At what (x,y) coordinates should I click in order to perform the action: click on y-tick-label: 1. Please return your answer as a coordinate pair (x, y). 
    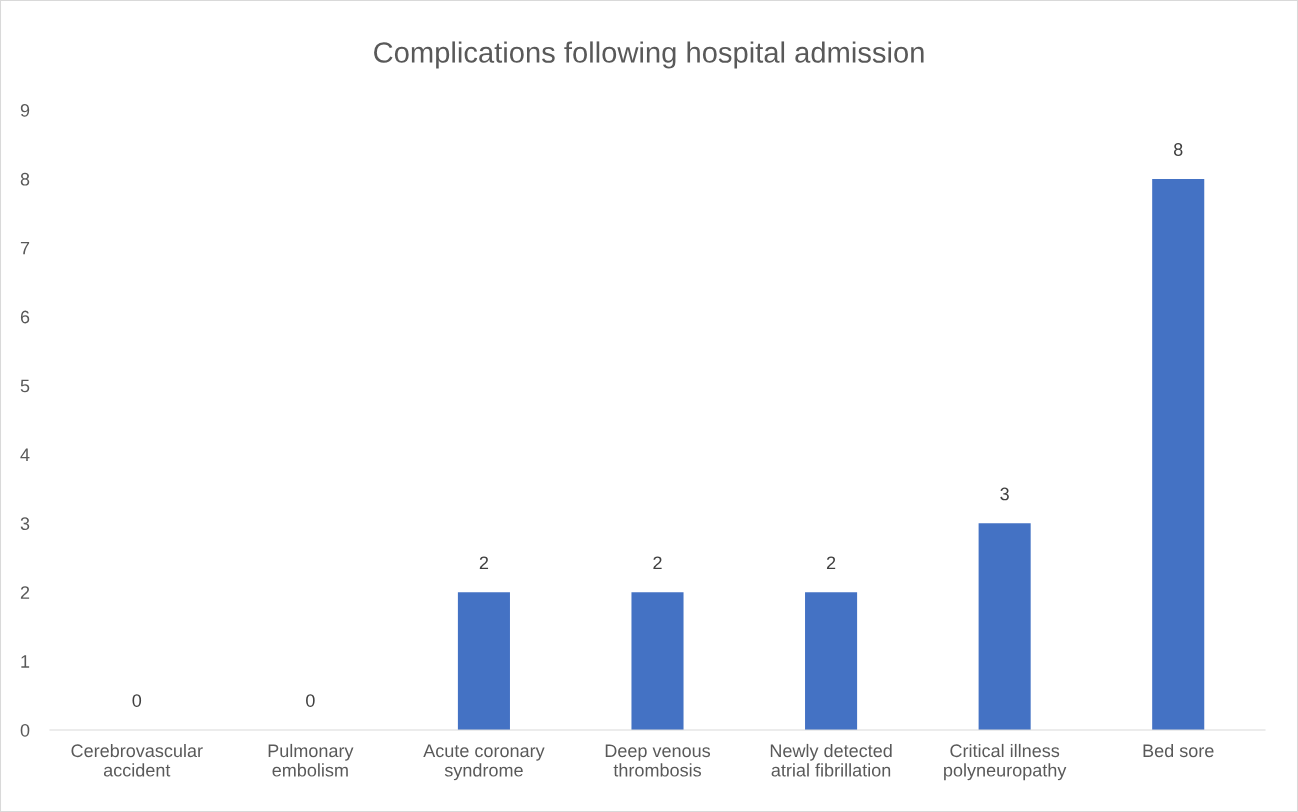
    Looking at the image, I should click on (25, 661).